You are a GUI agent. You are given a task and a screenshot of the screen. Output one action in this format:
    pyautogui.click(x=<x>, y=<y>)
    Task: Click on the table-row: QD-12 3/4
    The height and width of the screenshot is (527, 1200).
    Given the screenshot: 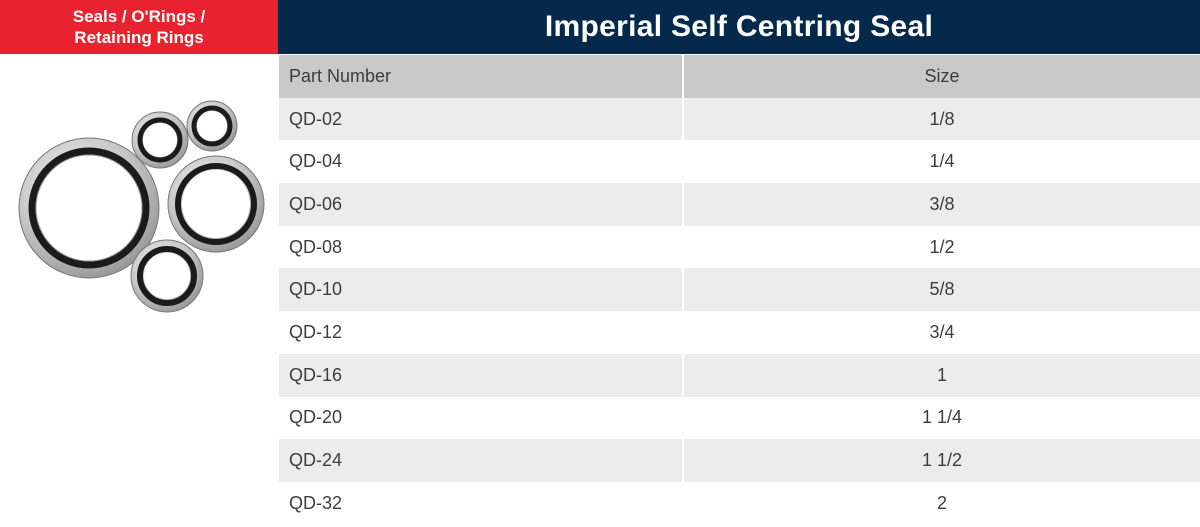 What is the action you would take?
    pyautogui.click(x=739, y=332)
    